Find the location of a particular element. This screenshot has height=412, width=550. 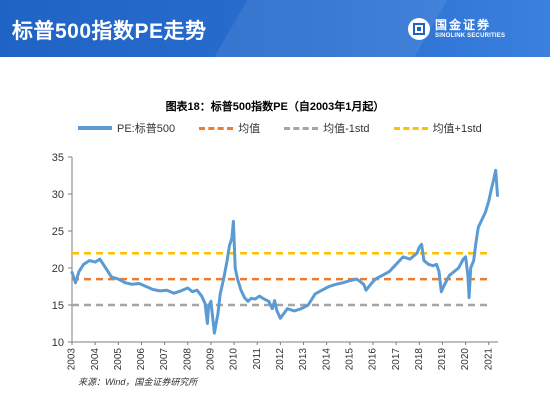

legend-item-minus1std: 均值-1std is located at coordinates (327, 128).